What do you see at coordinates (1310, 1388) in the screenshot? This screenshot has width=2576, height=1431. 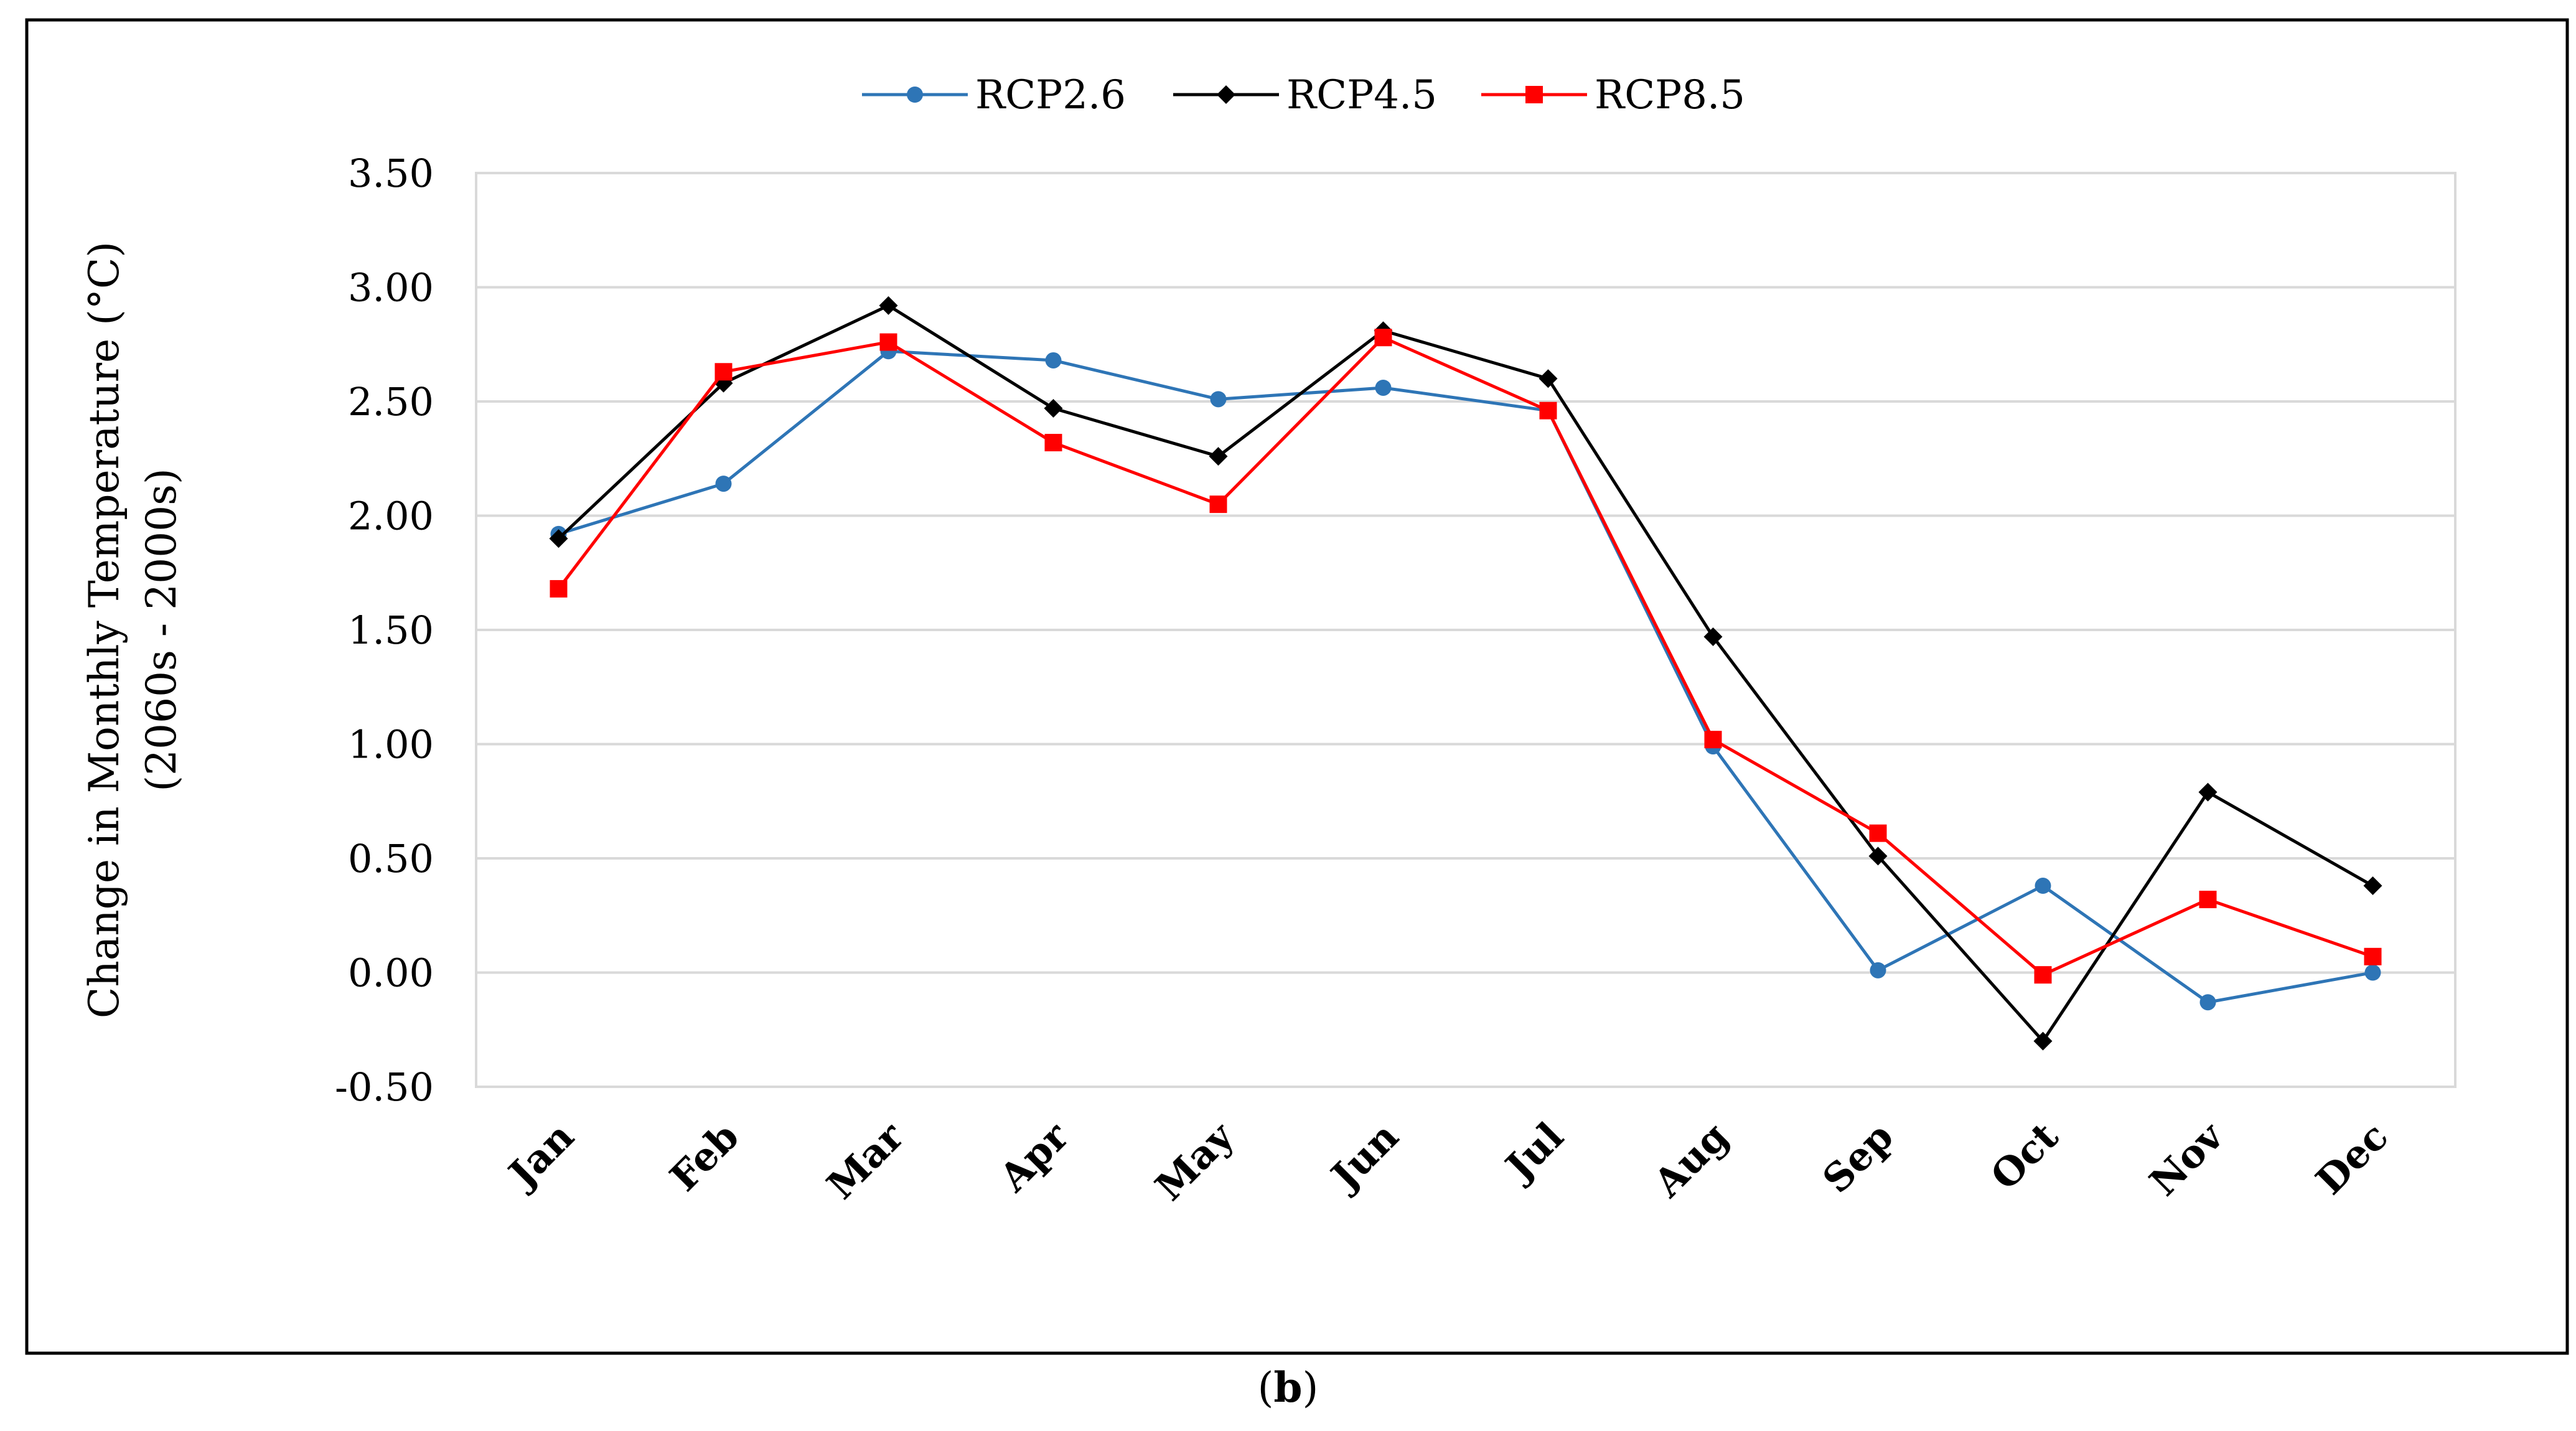 I see `caption-close: )` at bounding box center [1310, 1388].